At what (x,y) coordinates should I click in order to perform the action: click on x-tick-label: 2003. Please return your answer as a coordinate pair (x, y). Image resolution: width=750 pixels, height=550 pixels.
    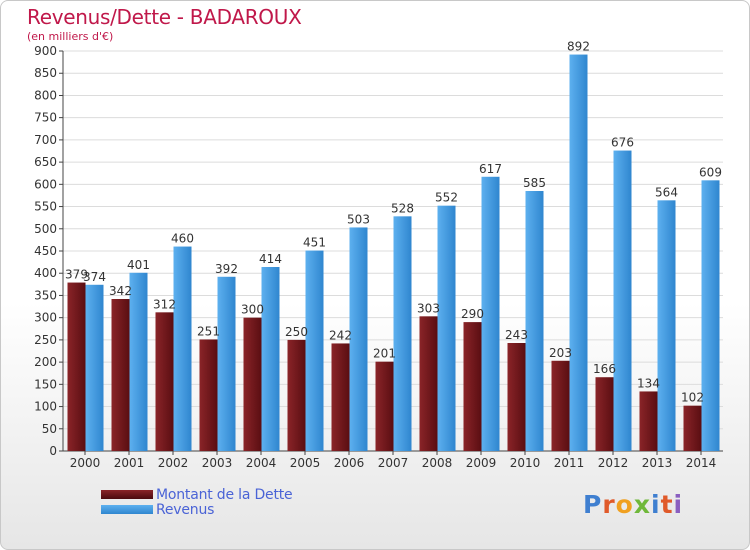
    Looking at the image, I should click on (217, 463).